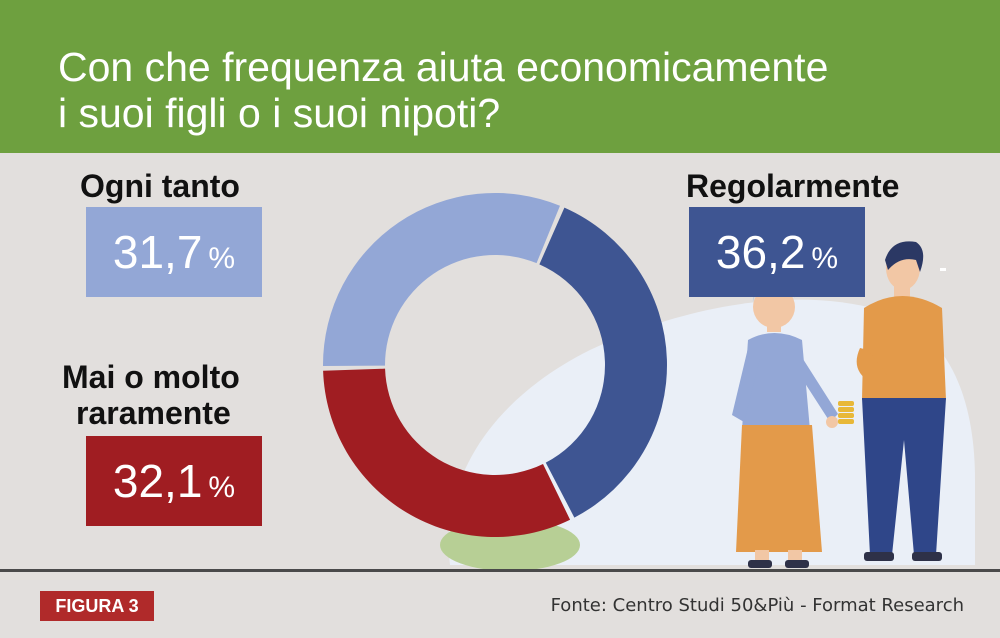 The image size is (1000, 638). What do you see at coordinates (603, 362) in the screenshot?
I see `donut-slice-regolarmente` at bounding box center [603, 362].